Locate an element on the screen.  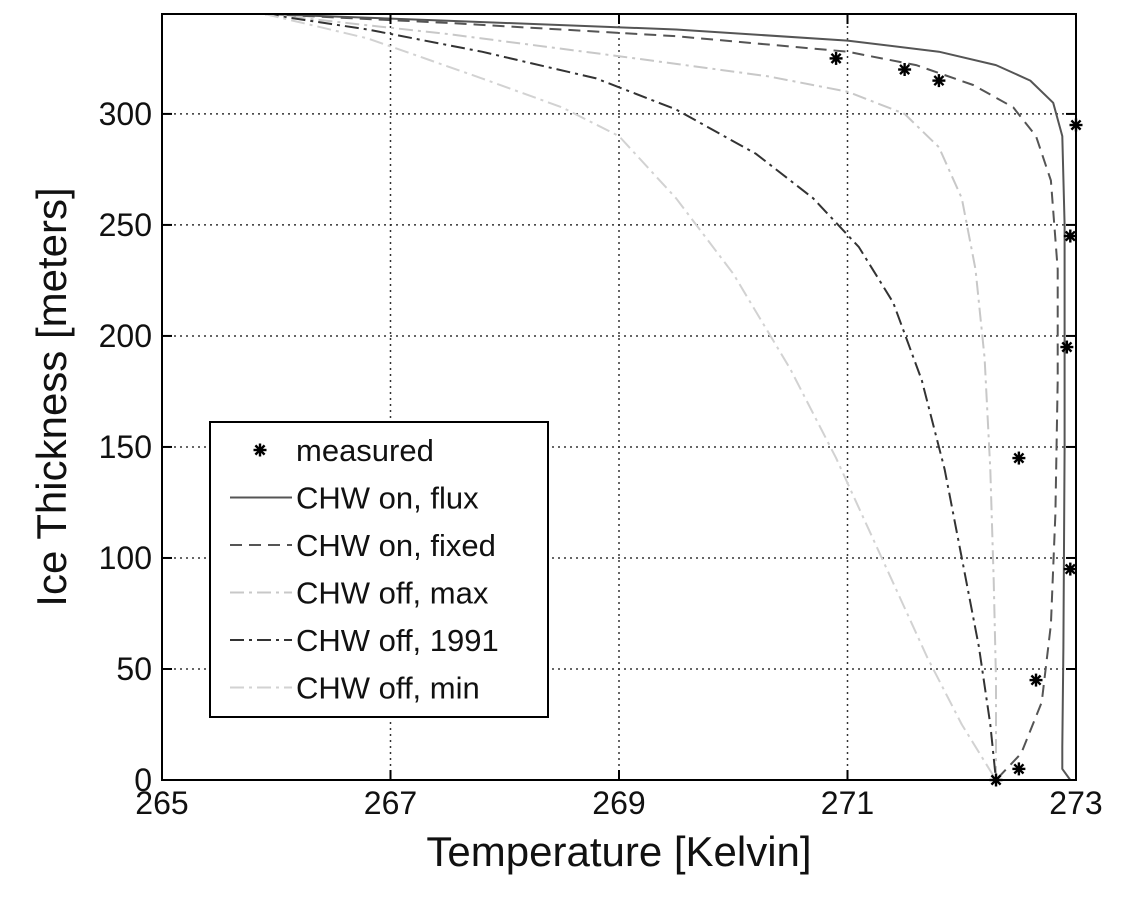
y-axis-title: Ice Thickness [meters] is located at coordinates (51, 396).